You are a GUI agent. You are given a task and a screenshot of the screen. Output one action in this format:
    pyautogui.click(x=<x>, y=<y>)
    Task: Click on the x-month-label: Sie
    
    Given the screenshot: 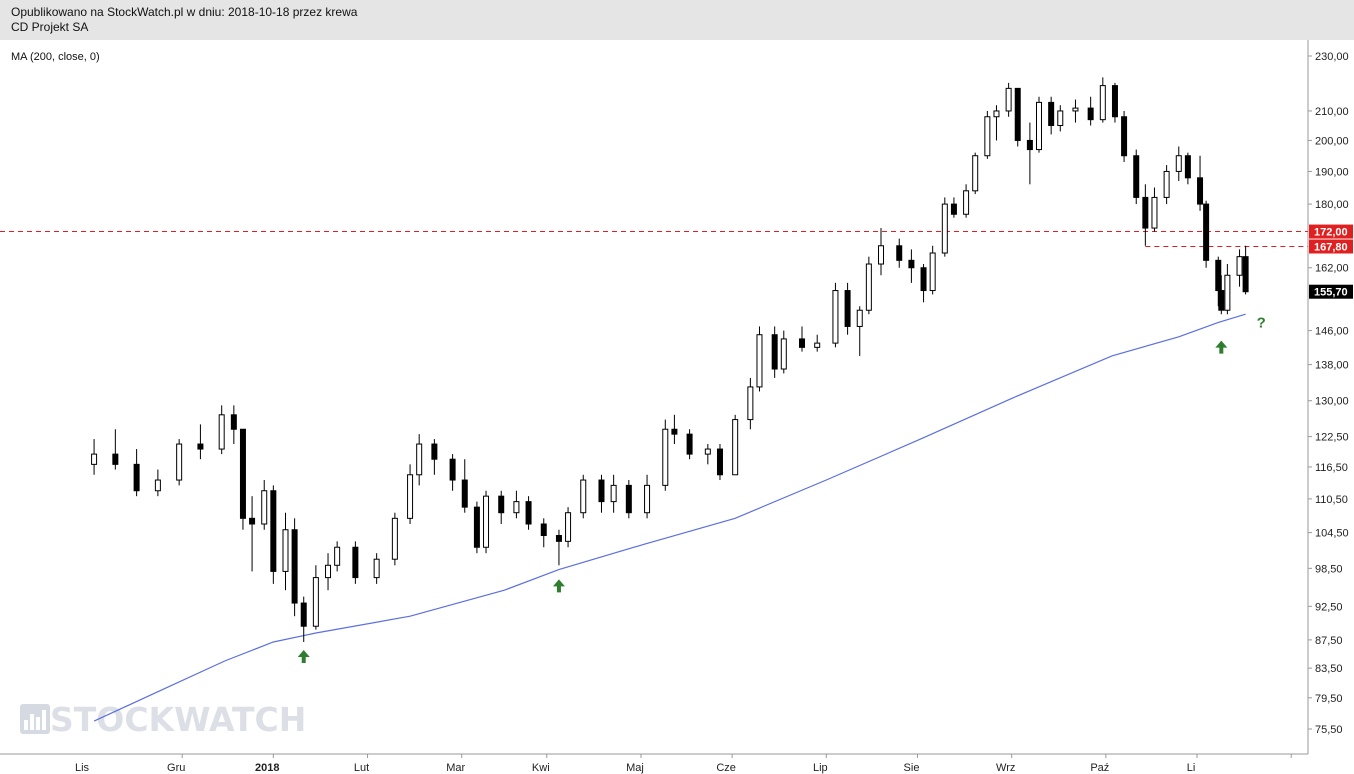 What is the action you would take?
    pyautogui.click(x=912, y=768)
    